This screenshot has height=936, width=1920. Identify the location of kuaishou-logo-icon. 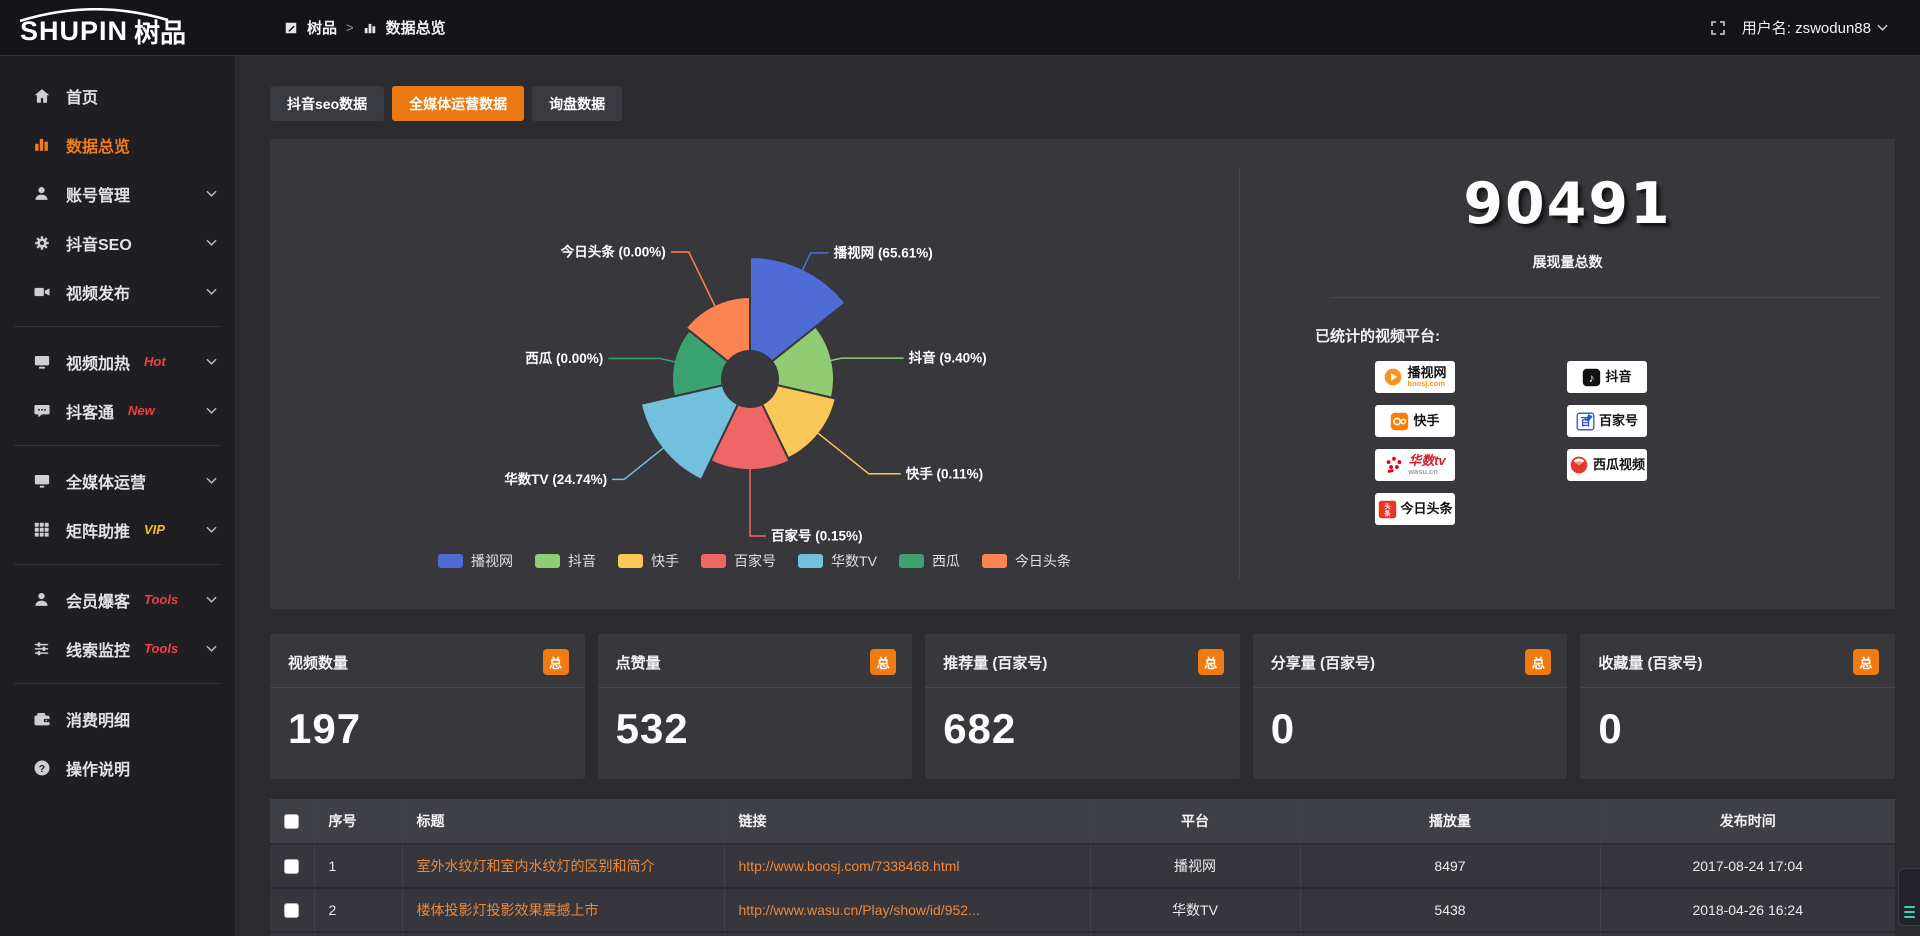
(1399, 421).